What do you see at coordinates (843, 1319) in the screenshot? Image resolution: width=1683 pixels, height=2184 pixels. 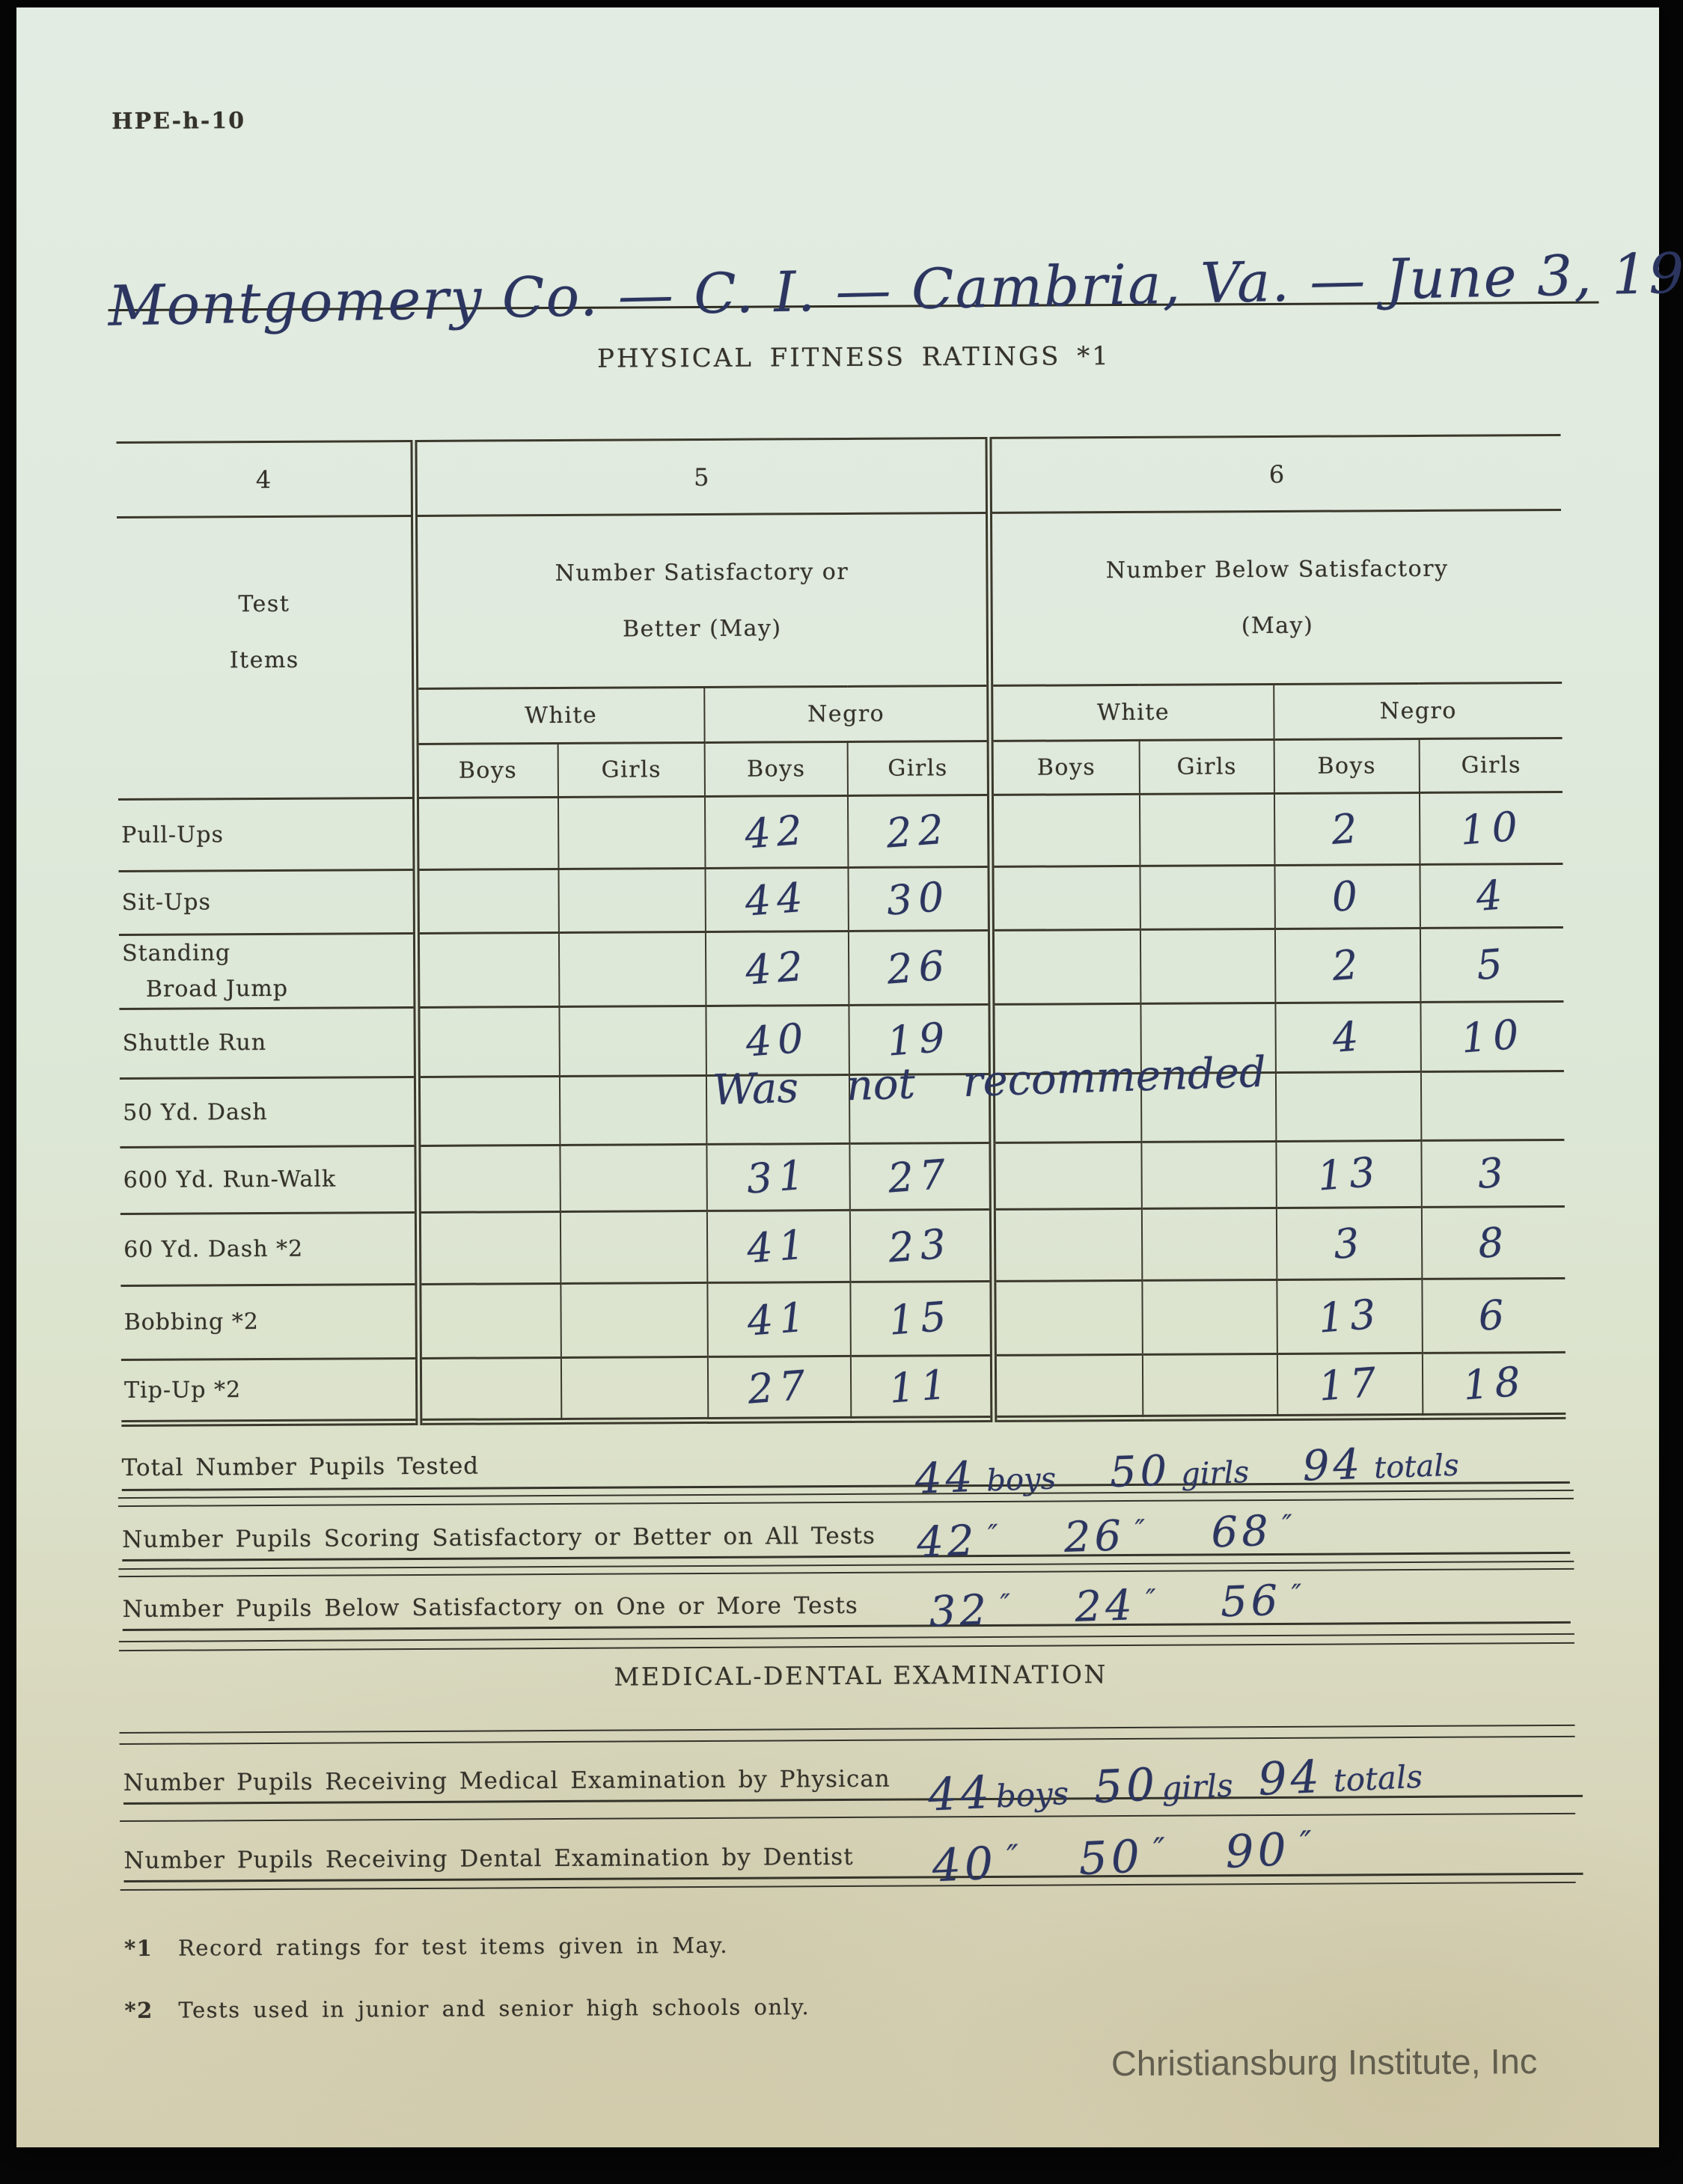 I see `table-row: Bobbing *2 41 15 13 6` at bounding box center [843, 1319].